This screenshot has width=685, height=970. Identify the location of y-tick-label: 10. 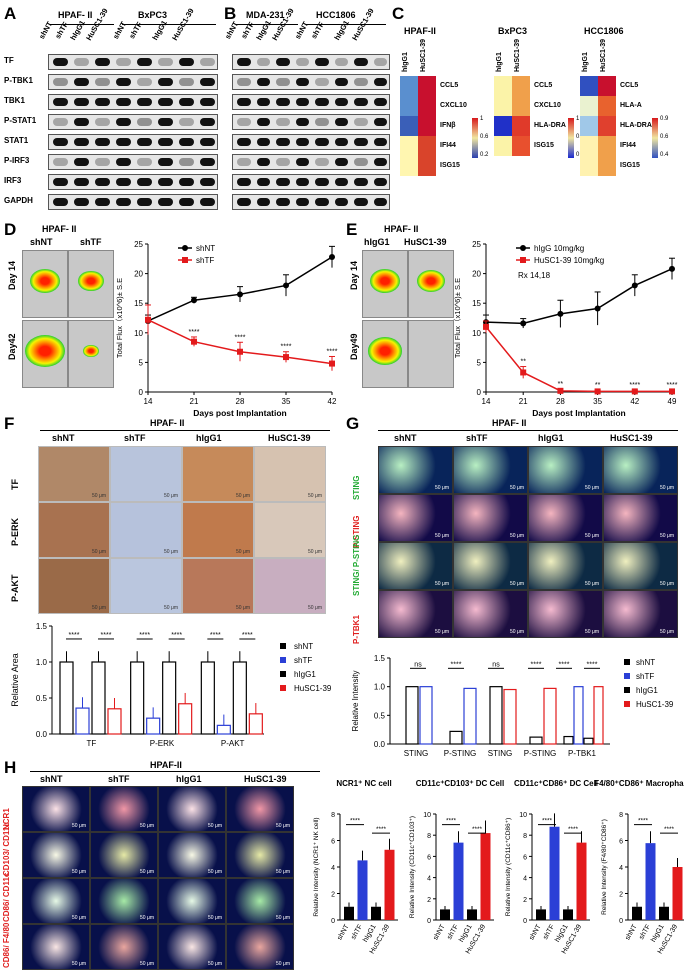
(138, 333).